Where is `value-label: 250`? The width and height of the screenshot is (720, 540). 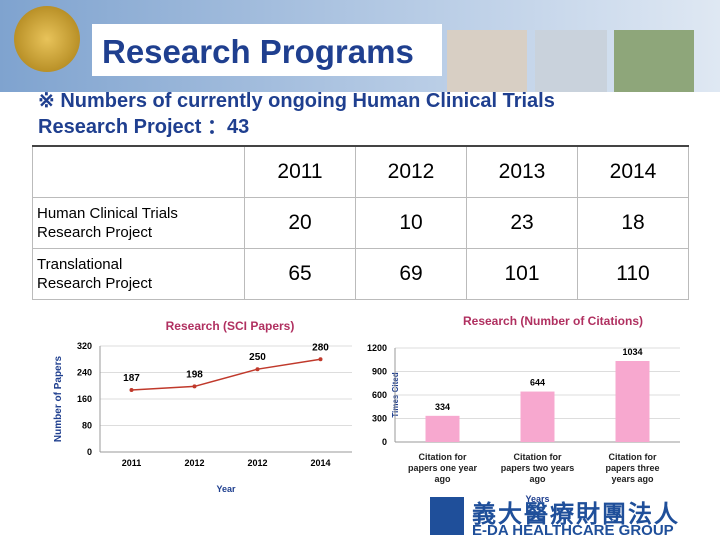 value-label: 250 is located at coordinates (257, 357).